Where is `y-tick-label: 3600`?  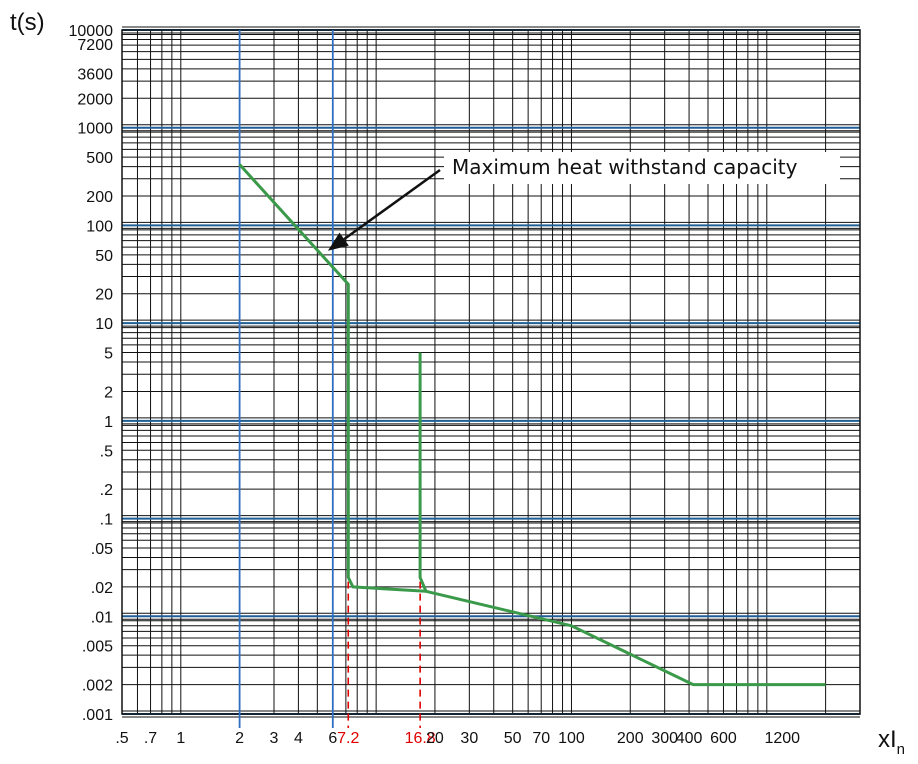
y-tick-label: 3600 is located at coordinates (95, 74).